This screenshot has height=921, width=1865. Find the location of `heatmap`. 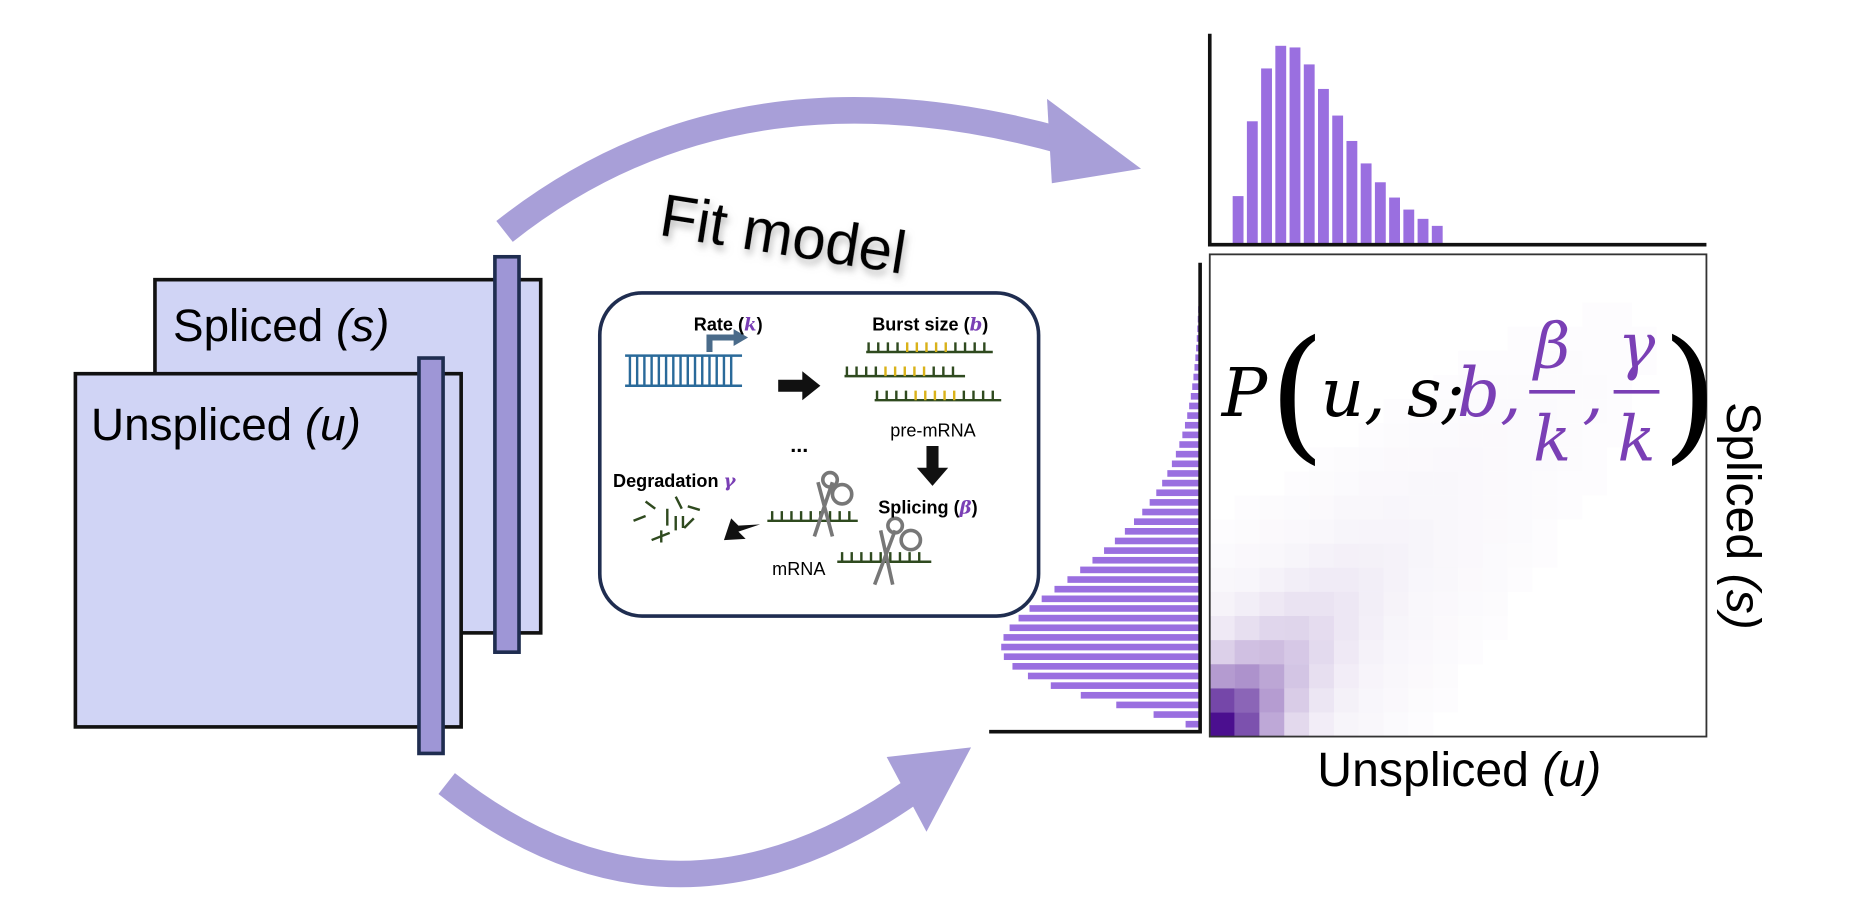

heatmap is located at coordinates (1408, 520).